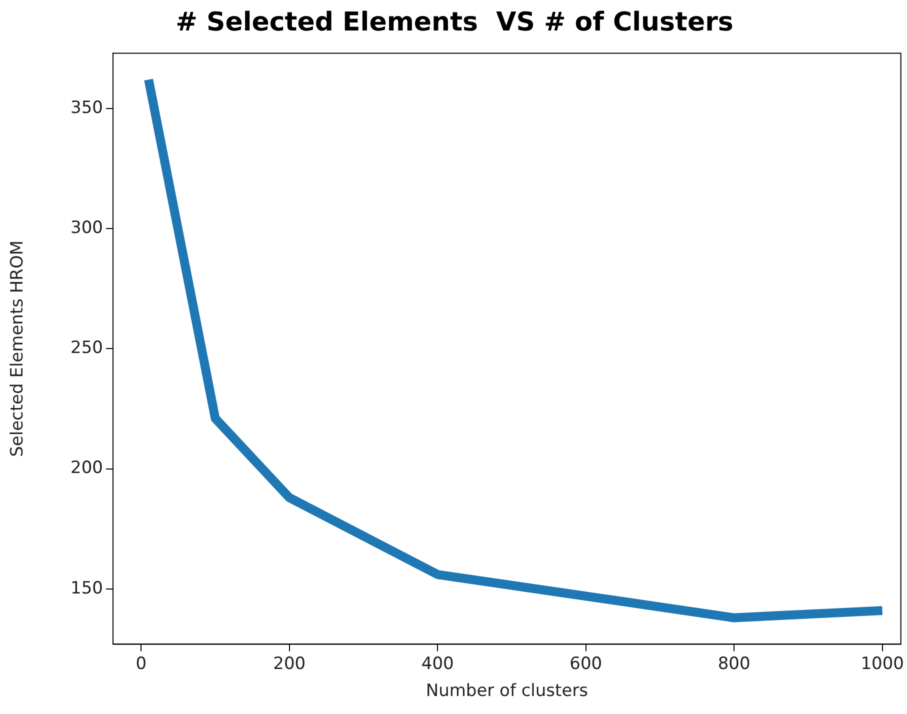 This screenshot has width=907, height=714. I want to click on x-tick-label: 1000, so click(882, 664).